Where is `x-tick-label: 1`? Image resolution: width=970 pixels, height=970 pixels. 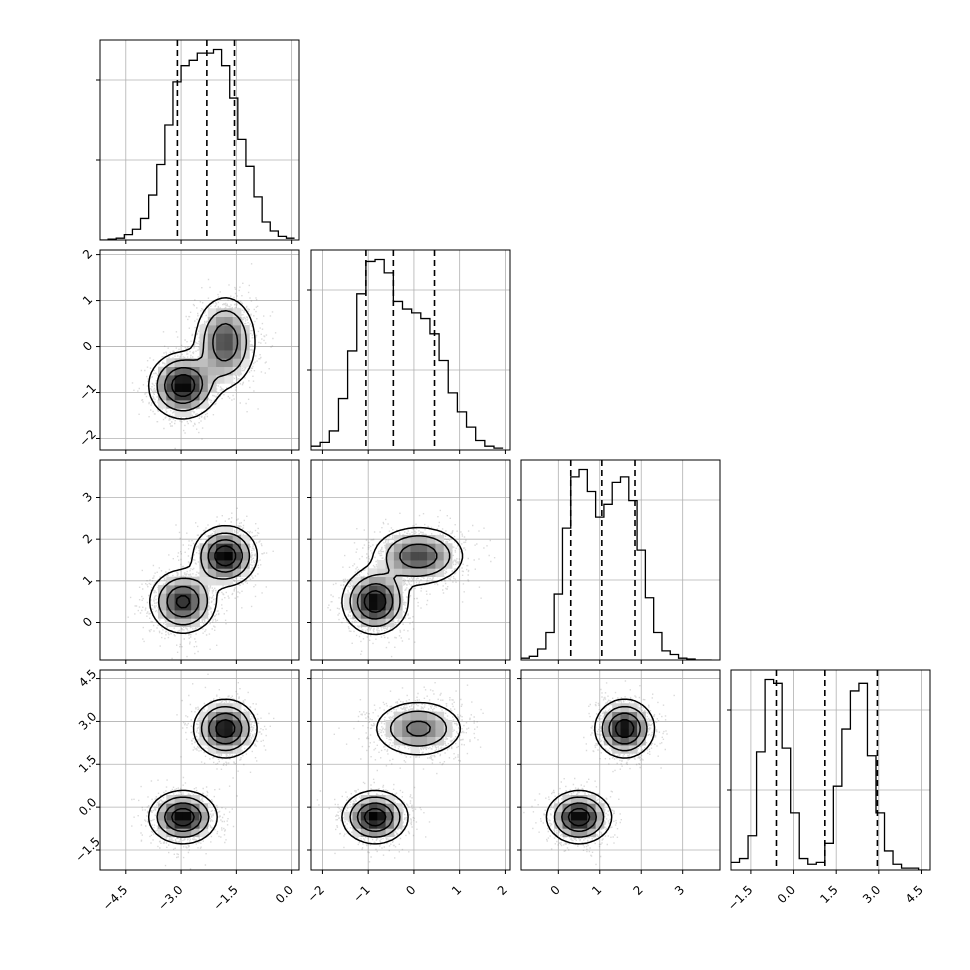 x-tick-label: 1 is located at coordinates (596, 890).